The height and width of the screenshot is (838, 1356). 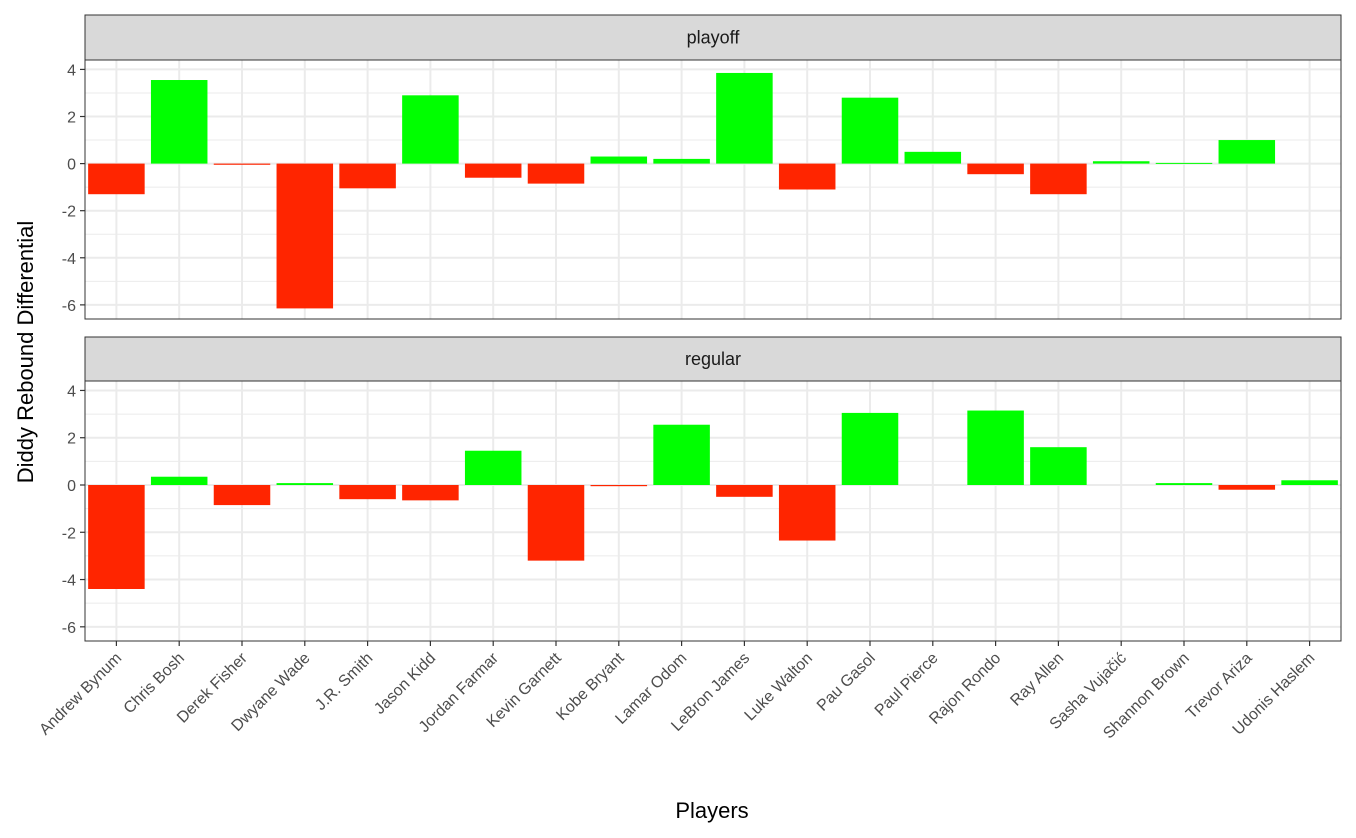 I want to click on facet-strip-label: playoff, so click(x=714, y=38).